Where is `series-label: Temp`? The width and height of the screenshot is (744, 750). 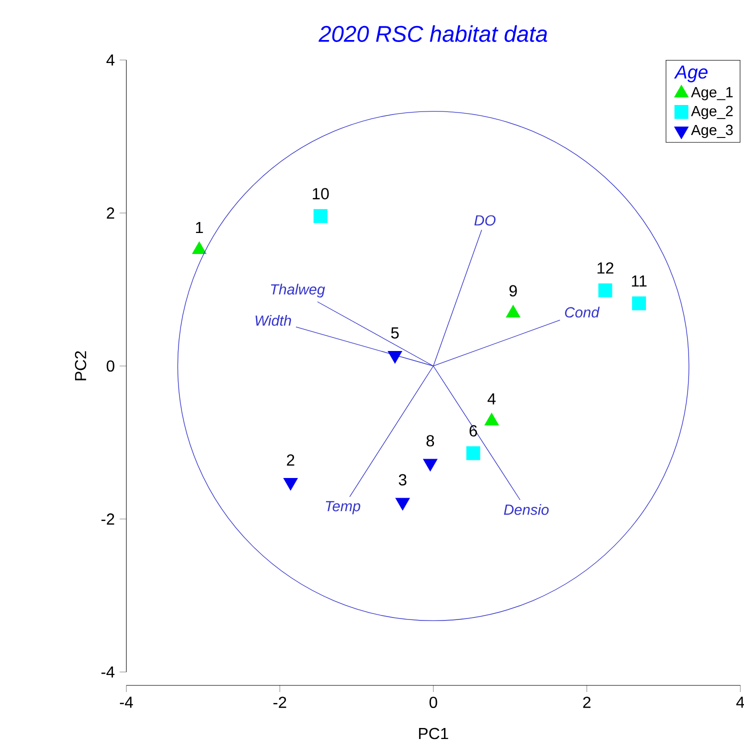
series-label: Temp is located at coordinates (343, 507).